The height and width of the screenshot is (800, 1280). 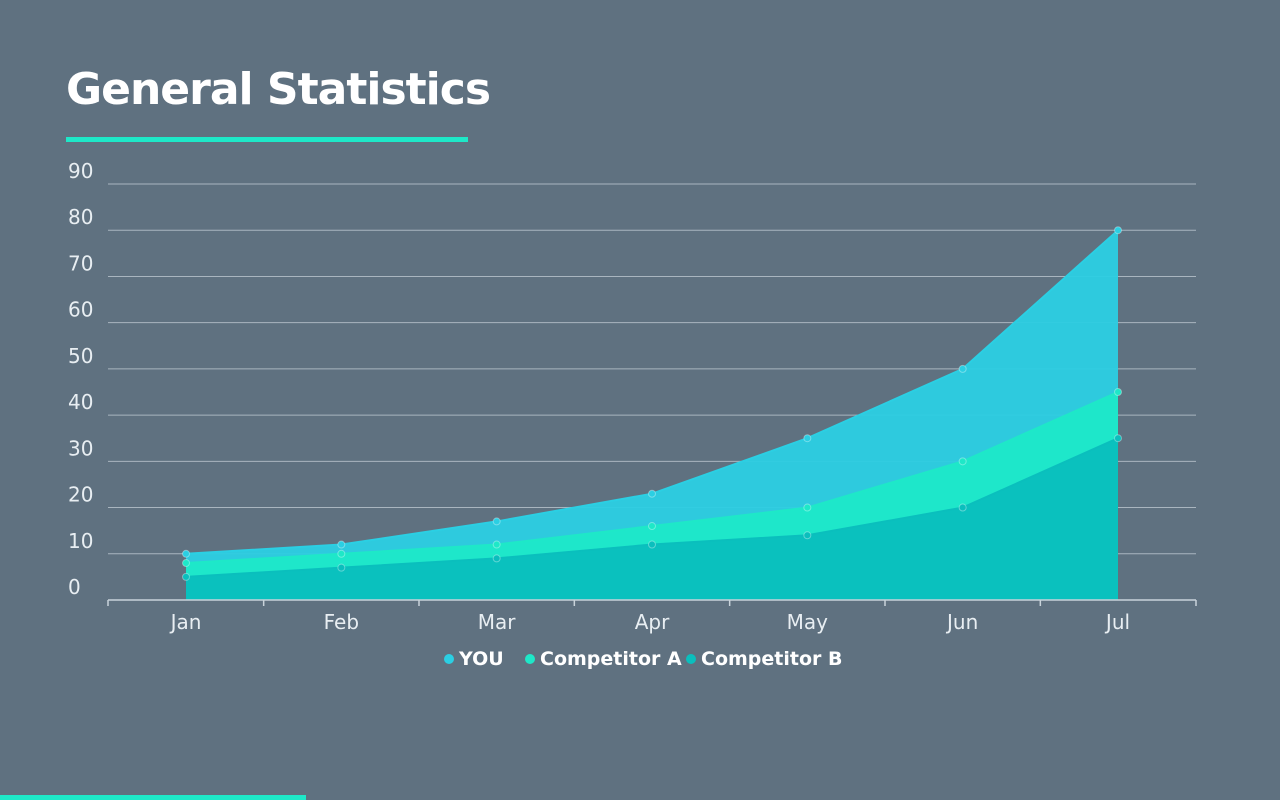 What do you see at coordinates (341, 622) in the screenshot?
I see `x-tick-label: Feb` at bounding box center [341, 622].